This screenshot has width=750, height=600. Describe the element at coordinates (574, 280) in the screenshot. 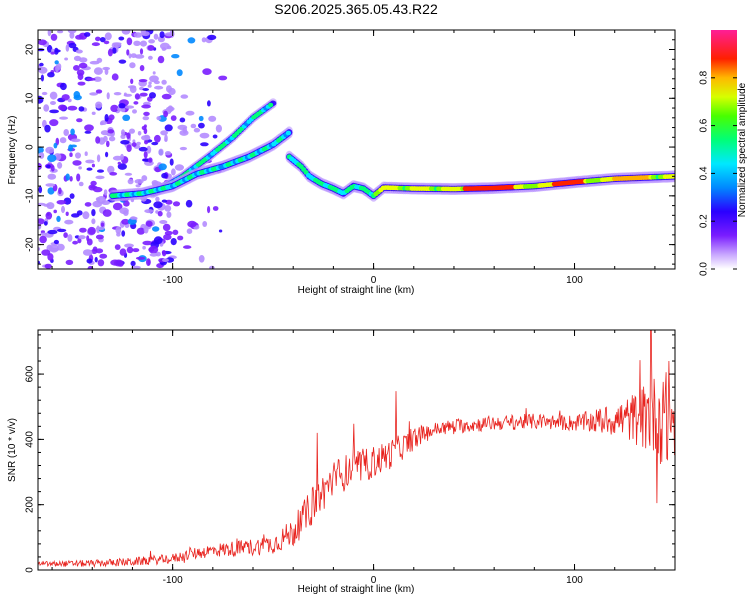

I see `x-tick-label: 100` at that location.